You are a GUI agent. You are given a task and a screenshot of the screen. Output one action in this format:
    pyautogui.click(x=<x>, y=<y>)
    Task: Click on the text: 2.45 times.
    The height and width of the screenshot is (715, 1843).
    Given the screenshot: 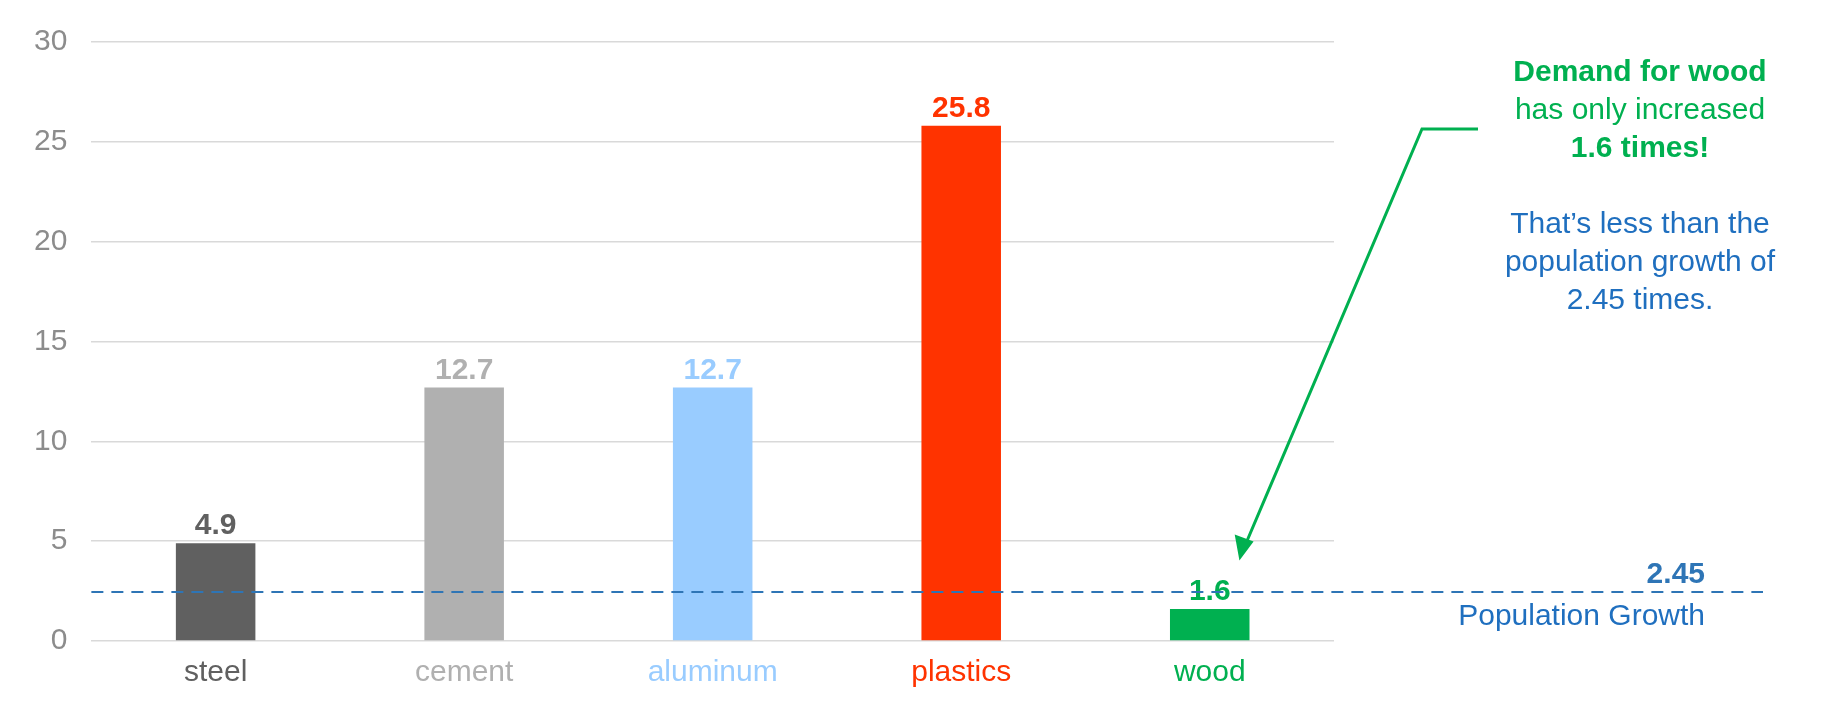 What is the action you would take?
    pyautogui.click(x=1640, y=299)
    